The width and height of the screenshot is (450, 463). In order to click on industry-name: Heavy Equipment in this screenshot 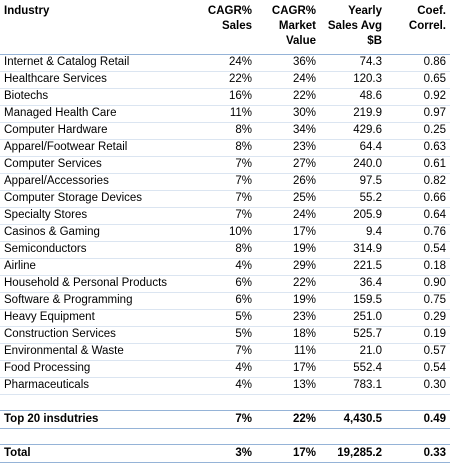, I will do `click(49, 317)`.